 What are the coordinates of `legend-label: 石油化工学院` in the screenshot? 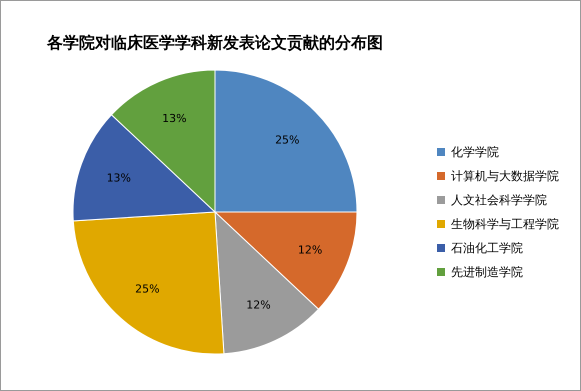 It's located at (487, 248).